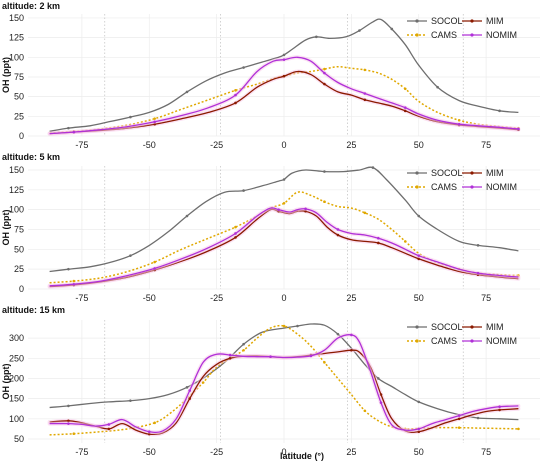 This screenshot has width=550, height=464. I want to click on y-tick-label: 75, so click(19, 229).